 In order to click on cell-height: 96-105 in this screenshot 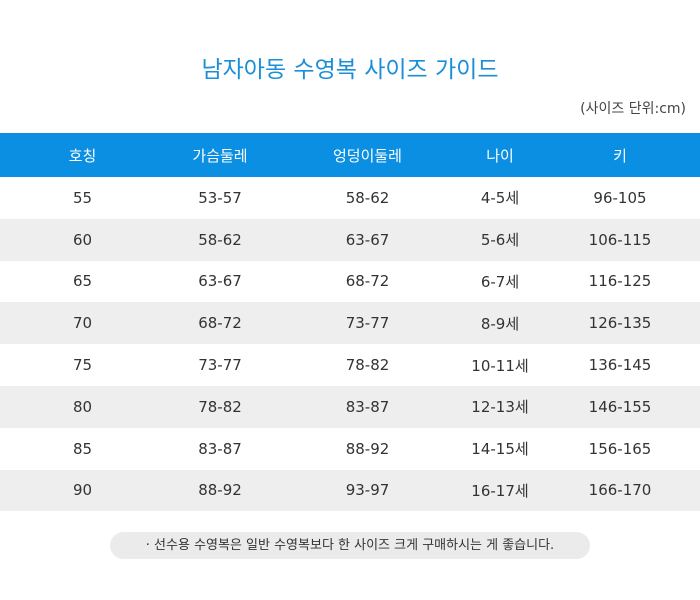, I will do `click(620, 197)`.